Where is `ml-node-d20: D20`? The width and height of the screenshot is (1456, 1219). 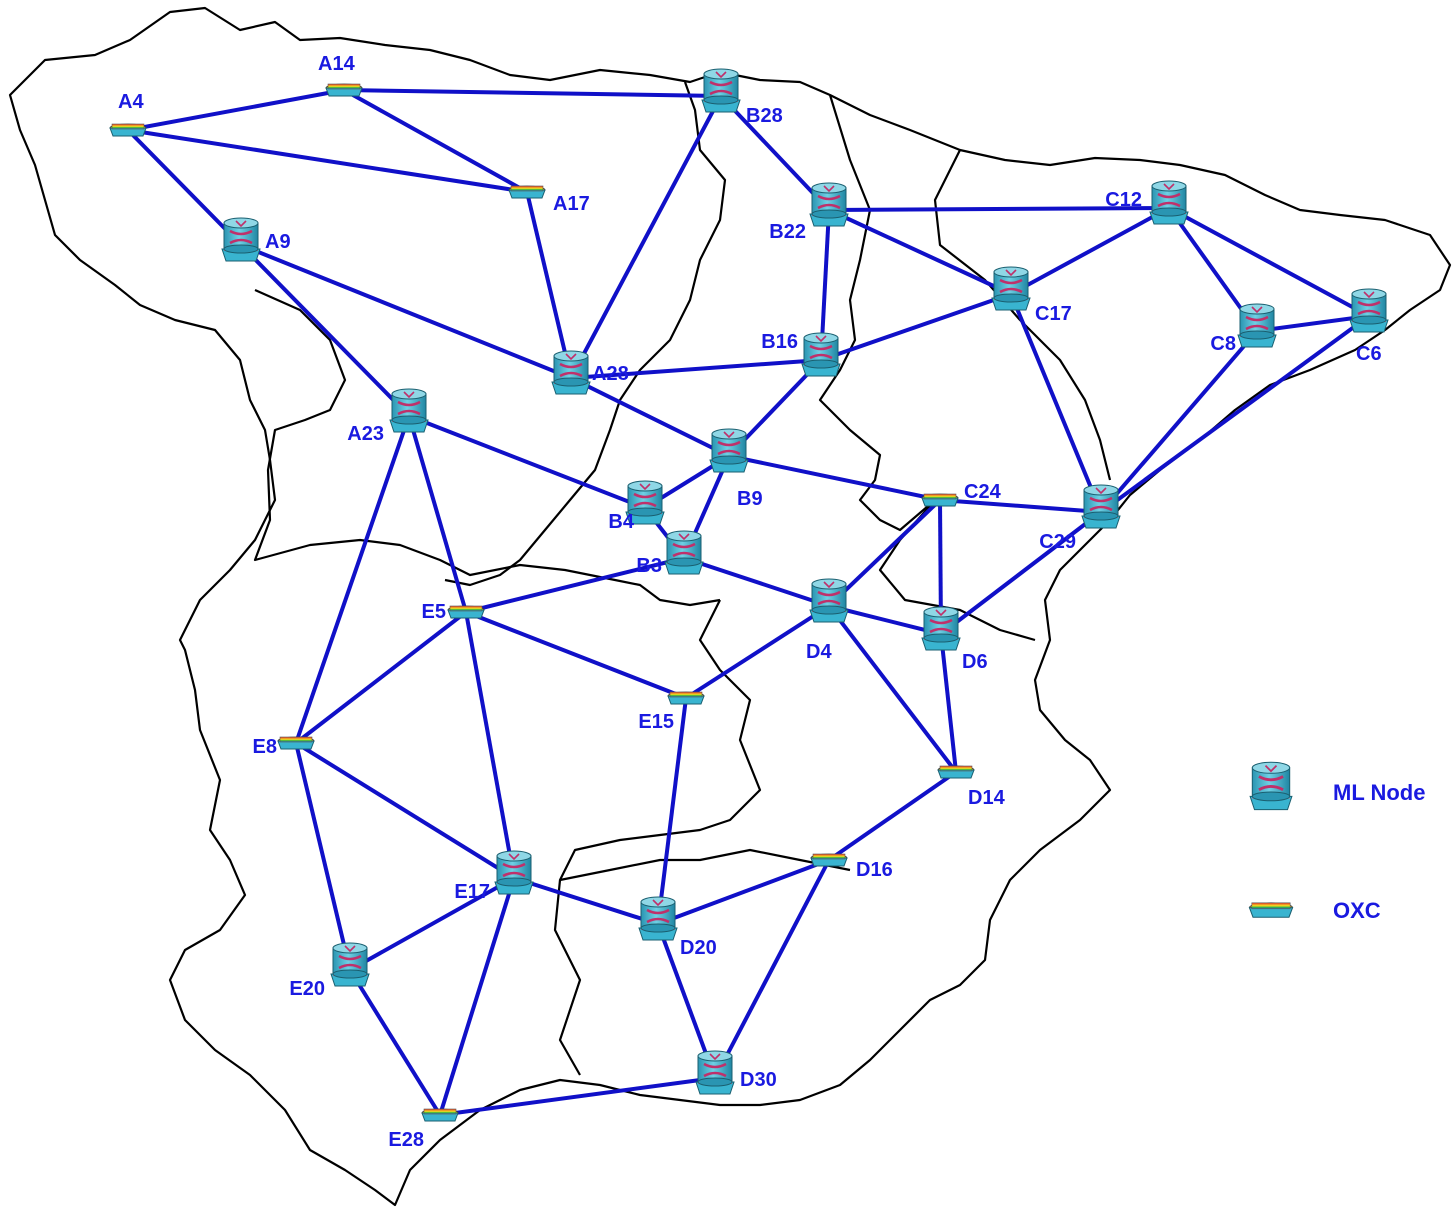
ml-node-d20: D20 is located at coordinates (677, 927).